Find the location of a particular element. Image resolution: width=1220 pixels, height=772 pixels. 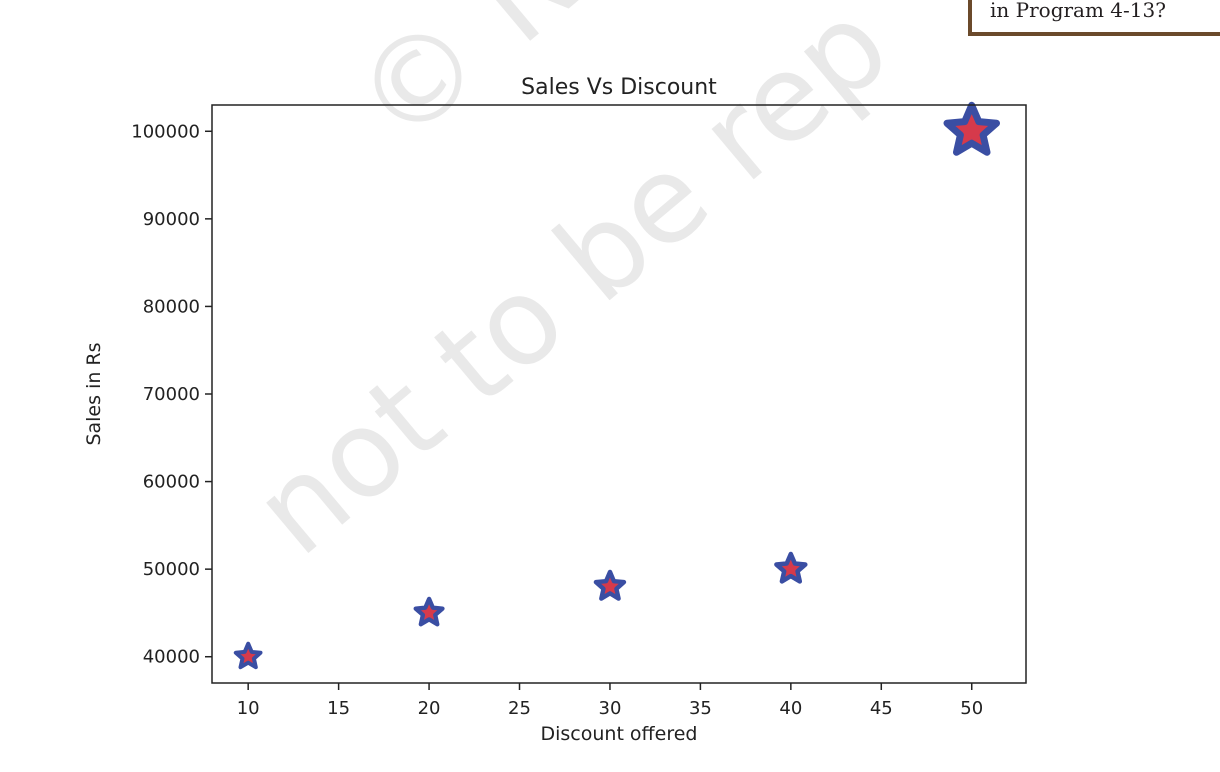

x-tick-label: 30 is located at coordinates (610, 708).